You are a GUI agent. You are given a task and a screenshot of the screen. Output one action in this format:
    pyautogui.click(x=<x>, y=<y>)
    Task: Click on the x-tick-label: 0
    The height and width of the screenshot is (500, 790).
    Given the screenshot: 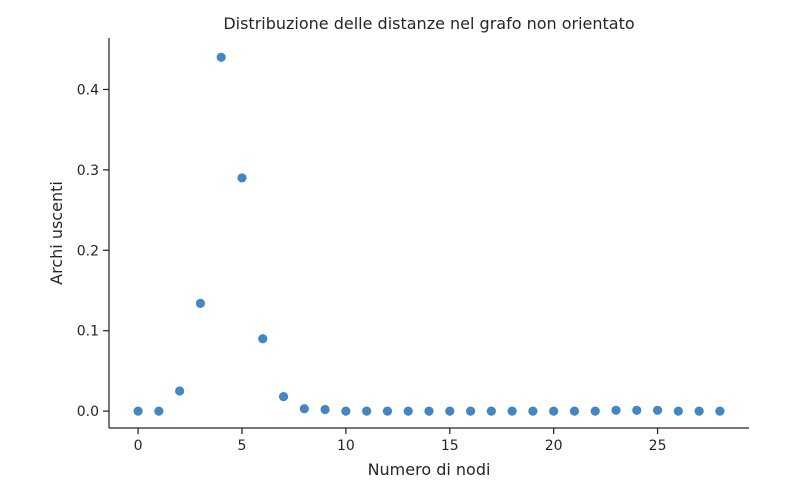 What is the action you would take?
    pyautogui.click(x=138, y=446)
    